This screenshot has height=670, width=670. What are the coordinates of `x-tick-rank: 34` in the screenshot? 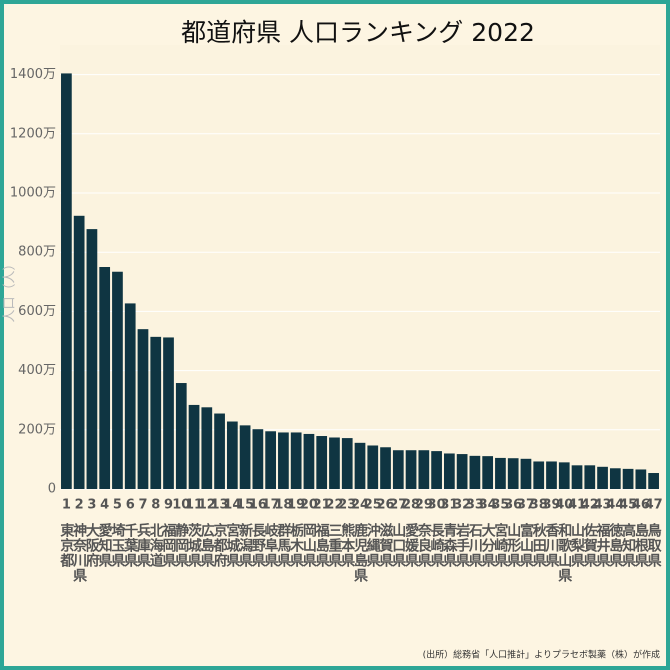 It's located at (488, 505).